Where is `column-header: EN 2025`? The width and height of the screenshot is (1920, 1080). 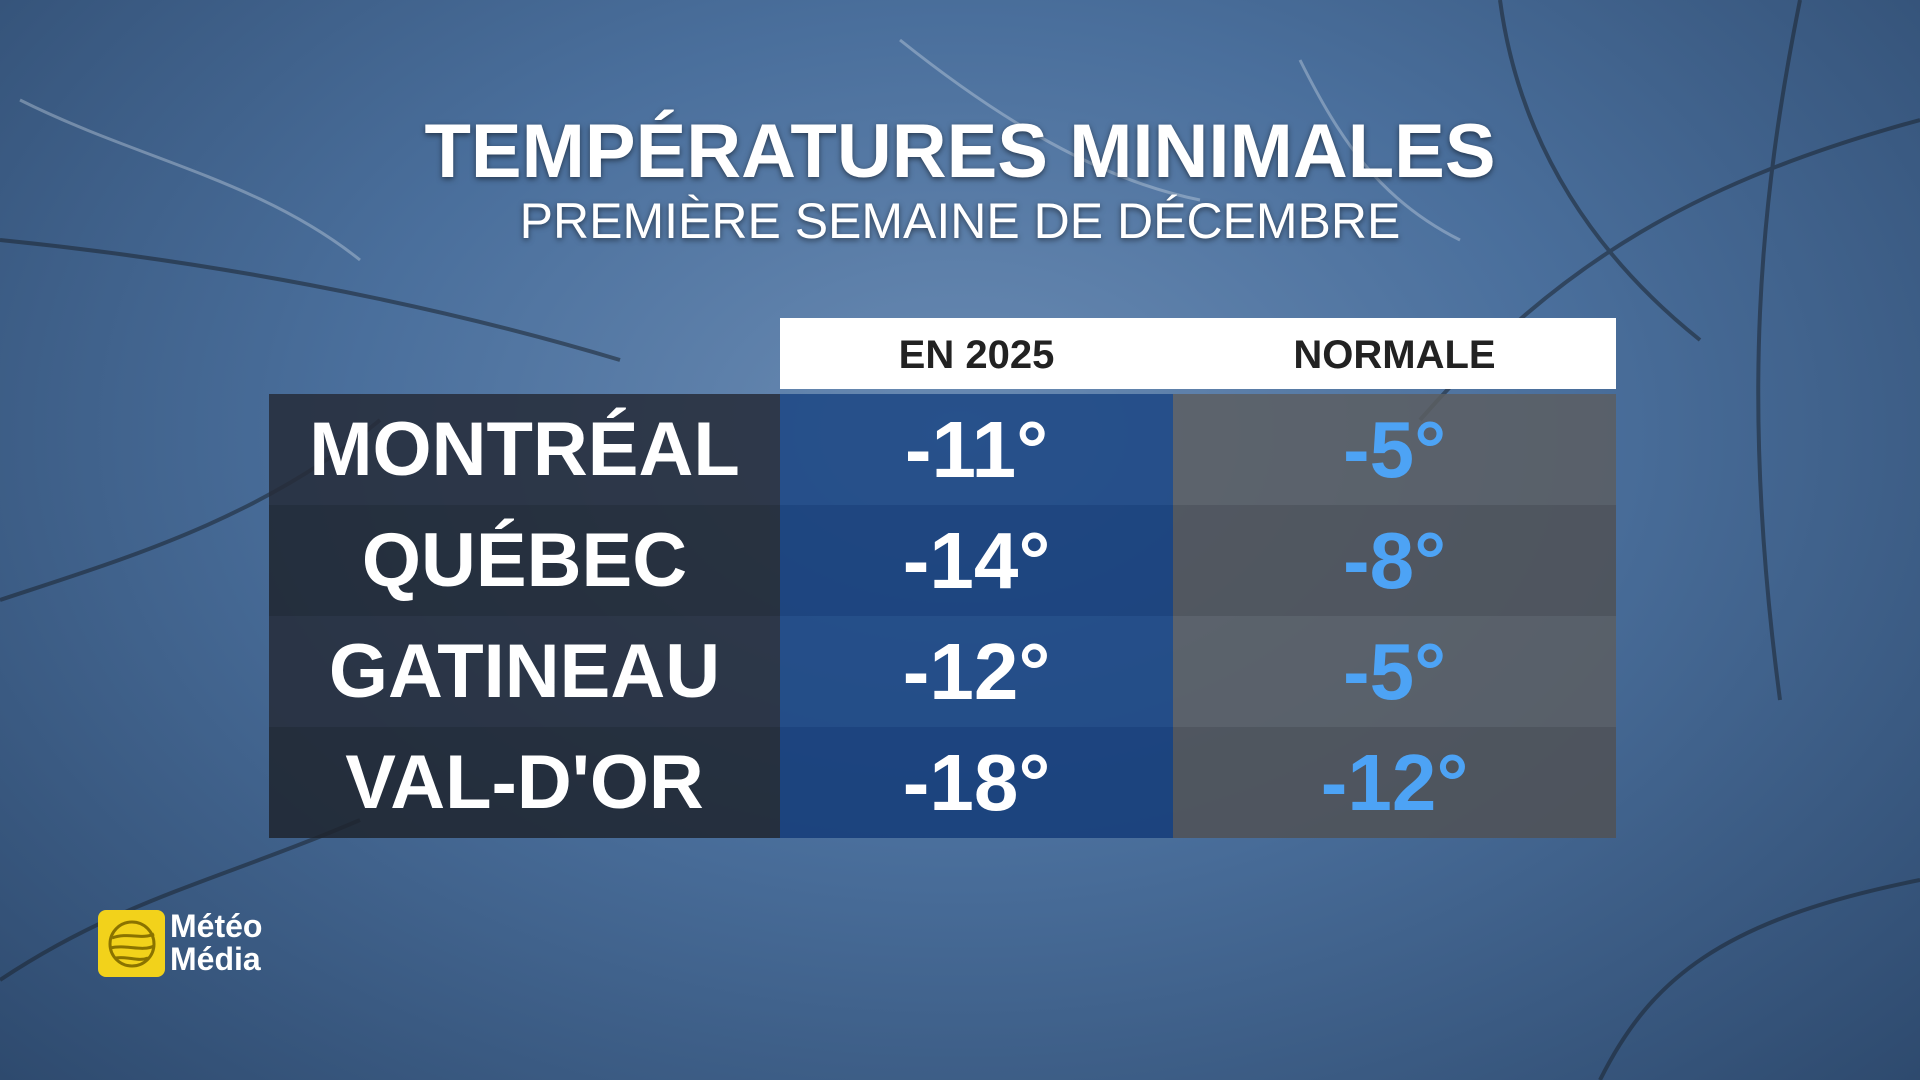
column-header: EN 2025 is located at coordinates (976, 355).